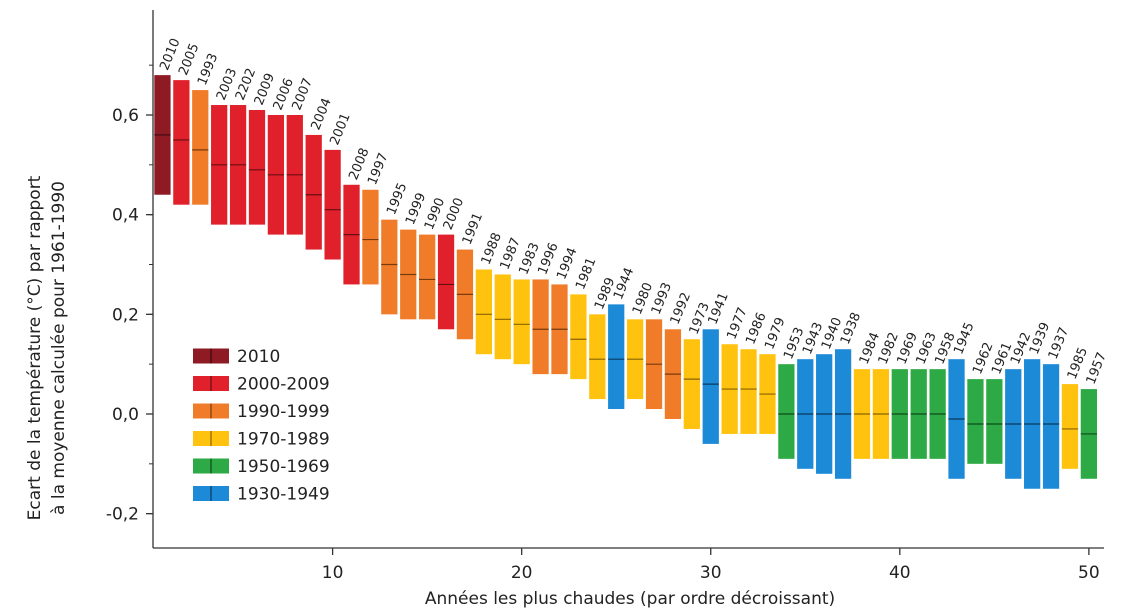 The image size is (1121, 616). Describe the element at coordinates (711, 573) in the screenshot. I see `x-tick-label: 30` at that location.